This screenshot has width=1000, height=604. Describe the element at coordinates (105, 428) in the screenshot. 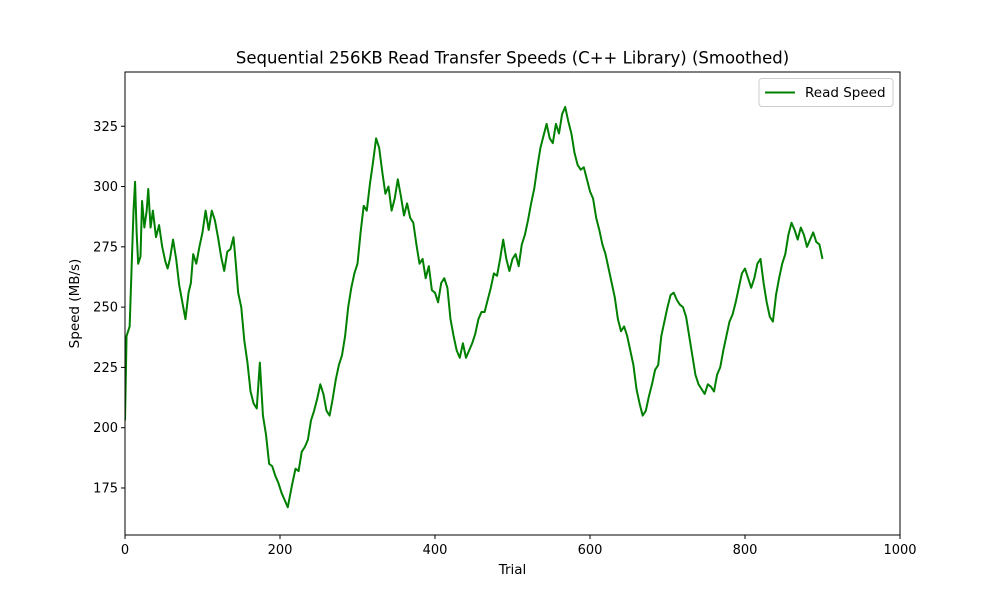

I see `y-tick-label: 200` at that location.